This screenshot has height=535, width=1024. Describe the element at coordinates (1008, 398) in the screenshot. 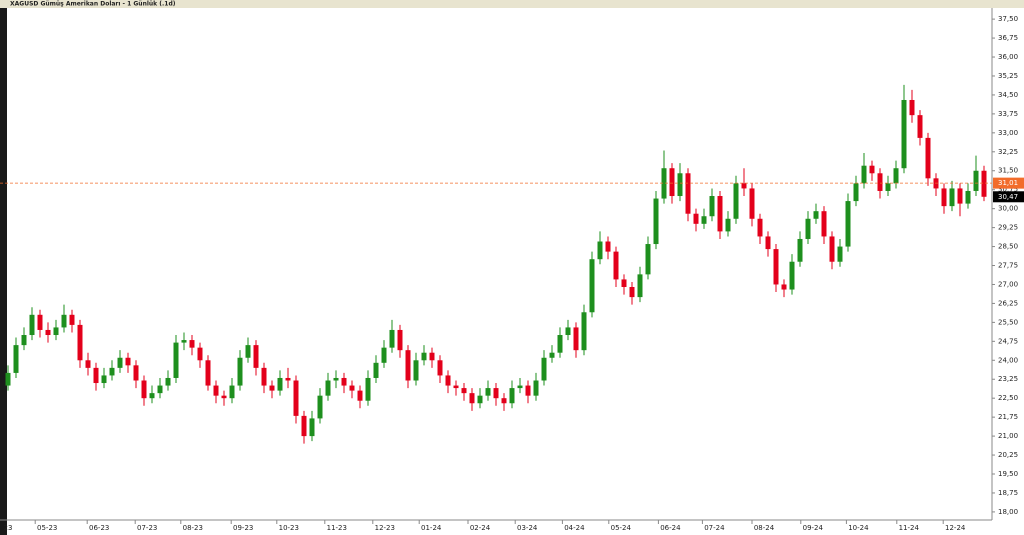

I see `y-tick-label: 22,50` at that location.